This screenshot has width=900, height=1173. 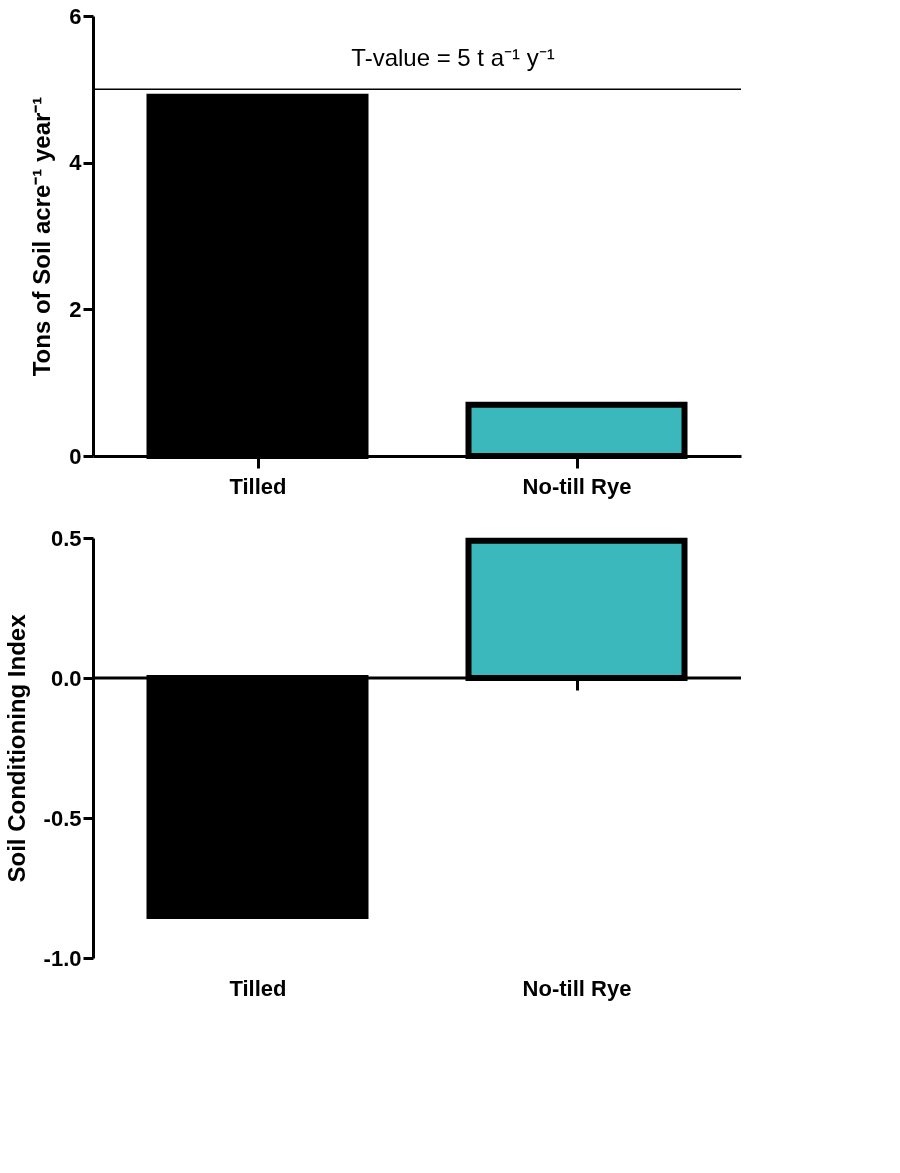 What do you see at coordinates (75, 16) in the screenshot?
I see `y-tick-label: 6` at bounding box center [75, 16].